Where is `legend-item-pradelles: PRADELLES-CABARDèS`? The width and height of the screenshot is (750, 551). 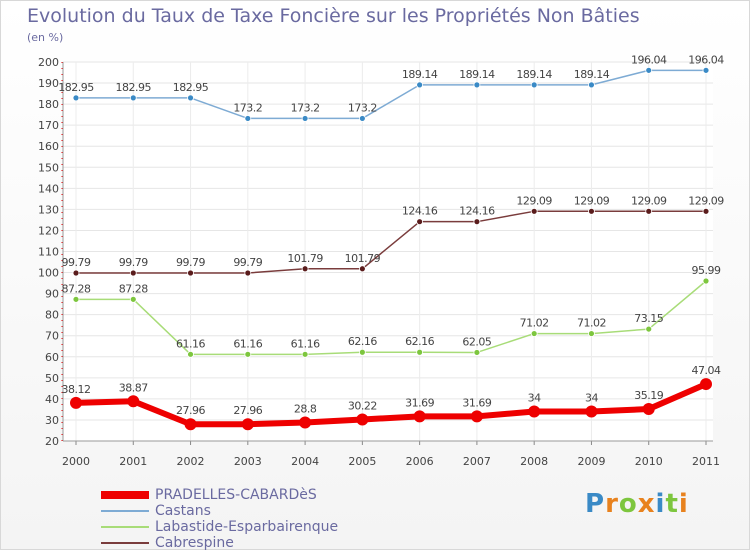 legend-item-pradelles: PRADELLES-CABARDèS is located at coordinates (219, 495).